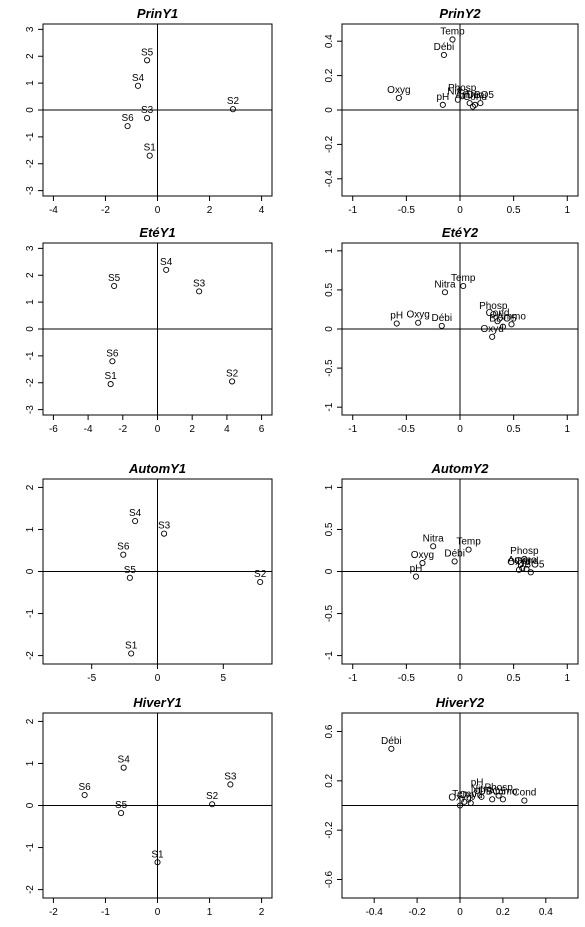 This screenshot has width=585, height=927. I want to click on y-tick-label: 0.2, so click(329, 75).